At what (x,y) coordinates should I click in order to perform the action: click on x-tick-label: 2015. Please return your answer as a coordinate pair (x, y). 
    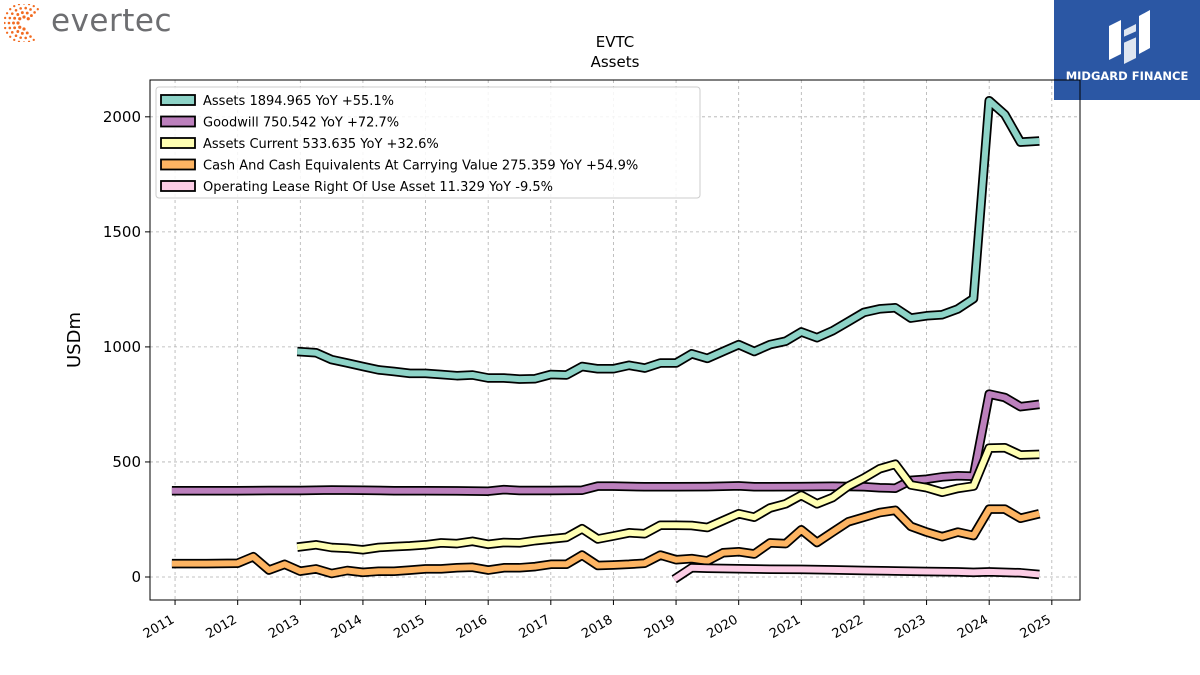
    Looking at the image, I should click on (409, 627).